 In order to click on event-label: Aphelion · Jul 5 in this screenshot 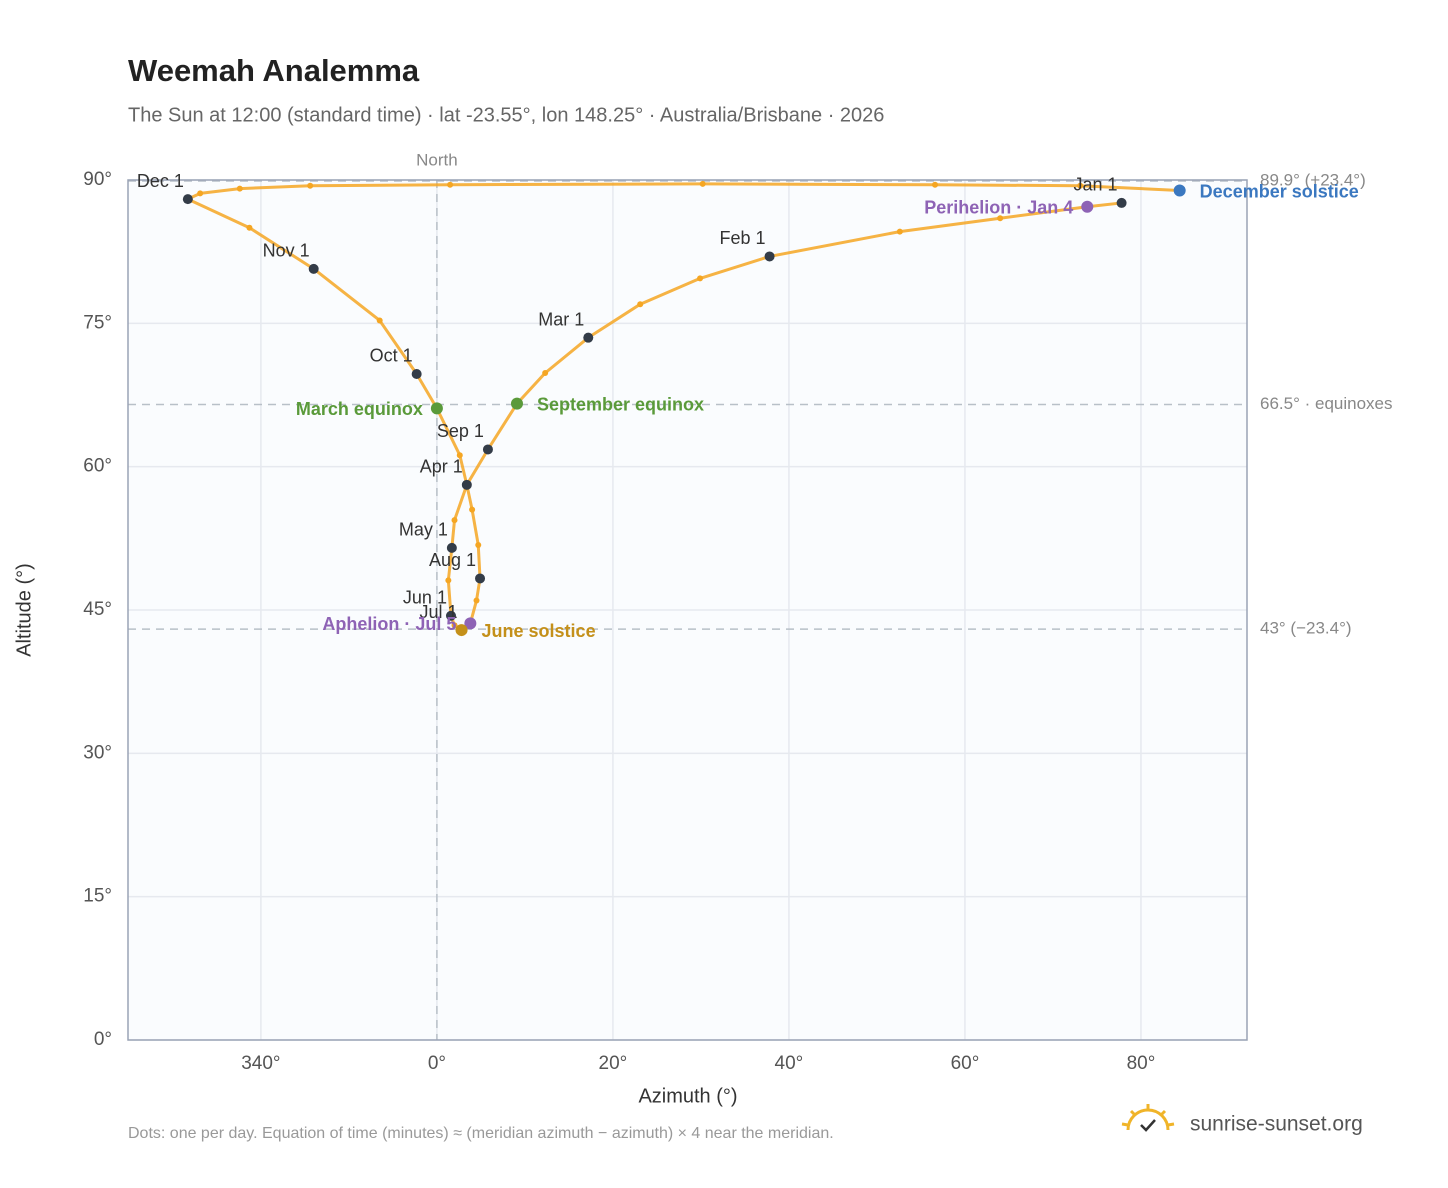, I will do `click(389, 624)`.